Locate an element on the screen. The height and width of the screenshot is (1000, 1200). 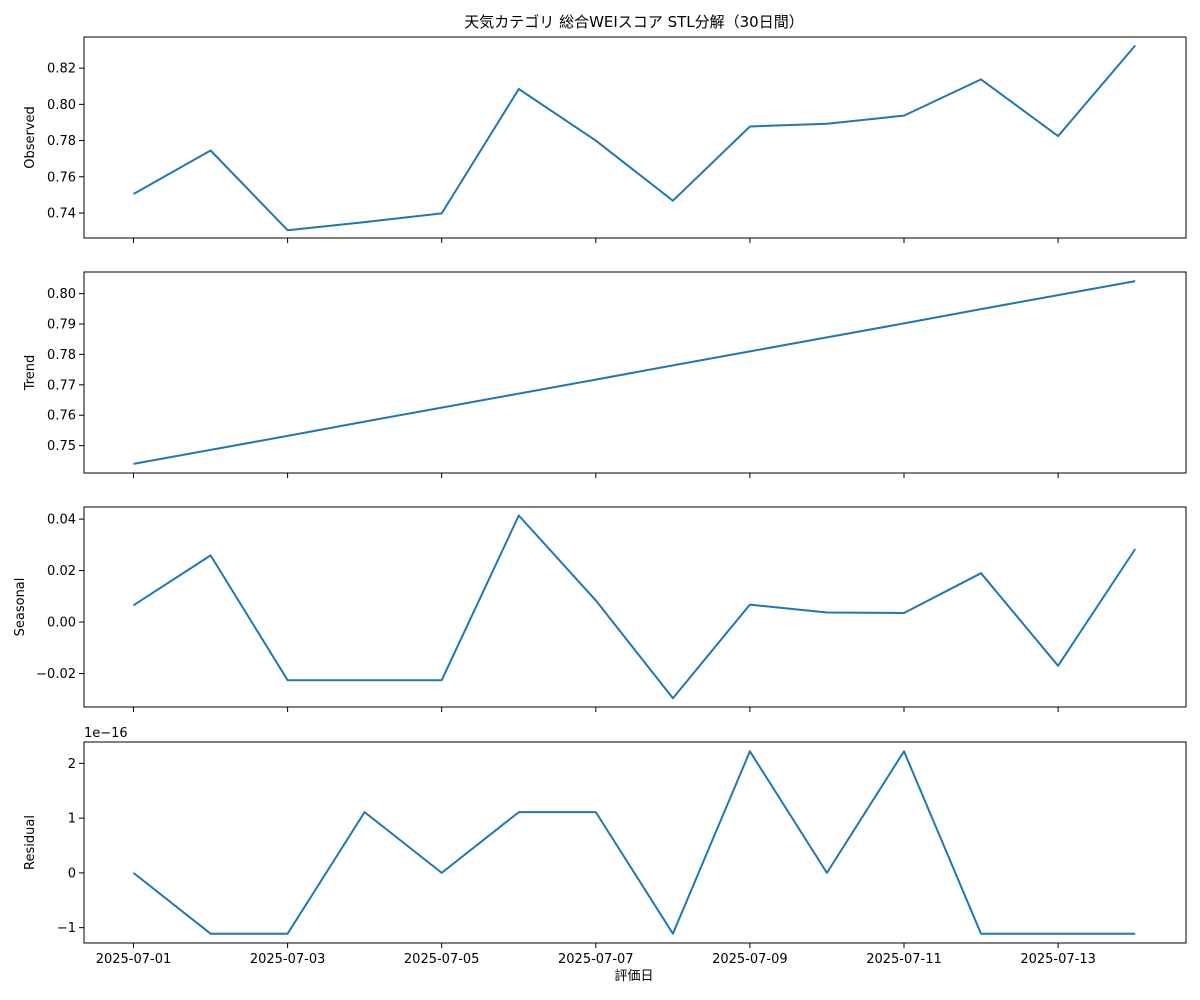
y-axis-label: Trend is located at coordinates (30, 373).